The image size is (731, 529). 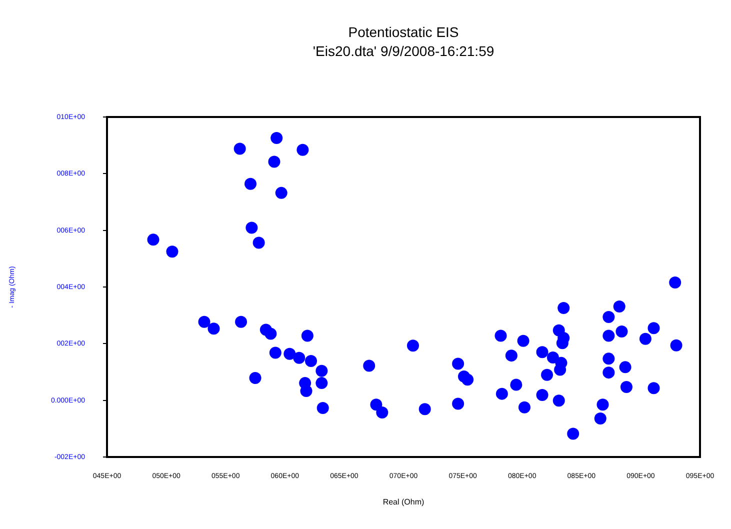 What do you see at coordinates (403, 501) in the screenshot?
I see `x-axis-title: Real (Ohm)` at bounding box center [403, 501].